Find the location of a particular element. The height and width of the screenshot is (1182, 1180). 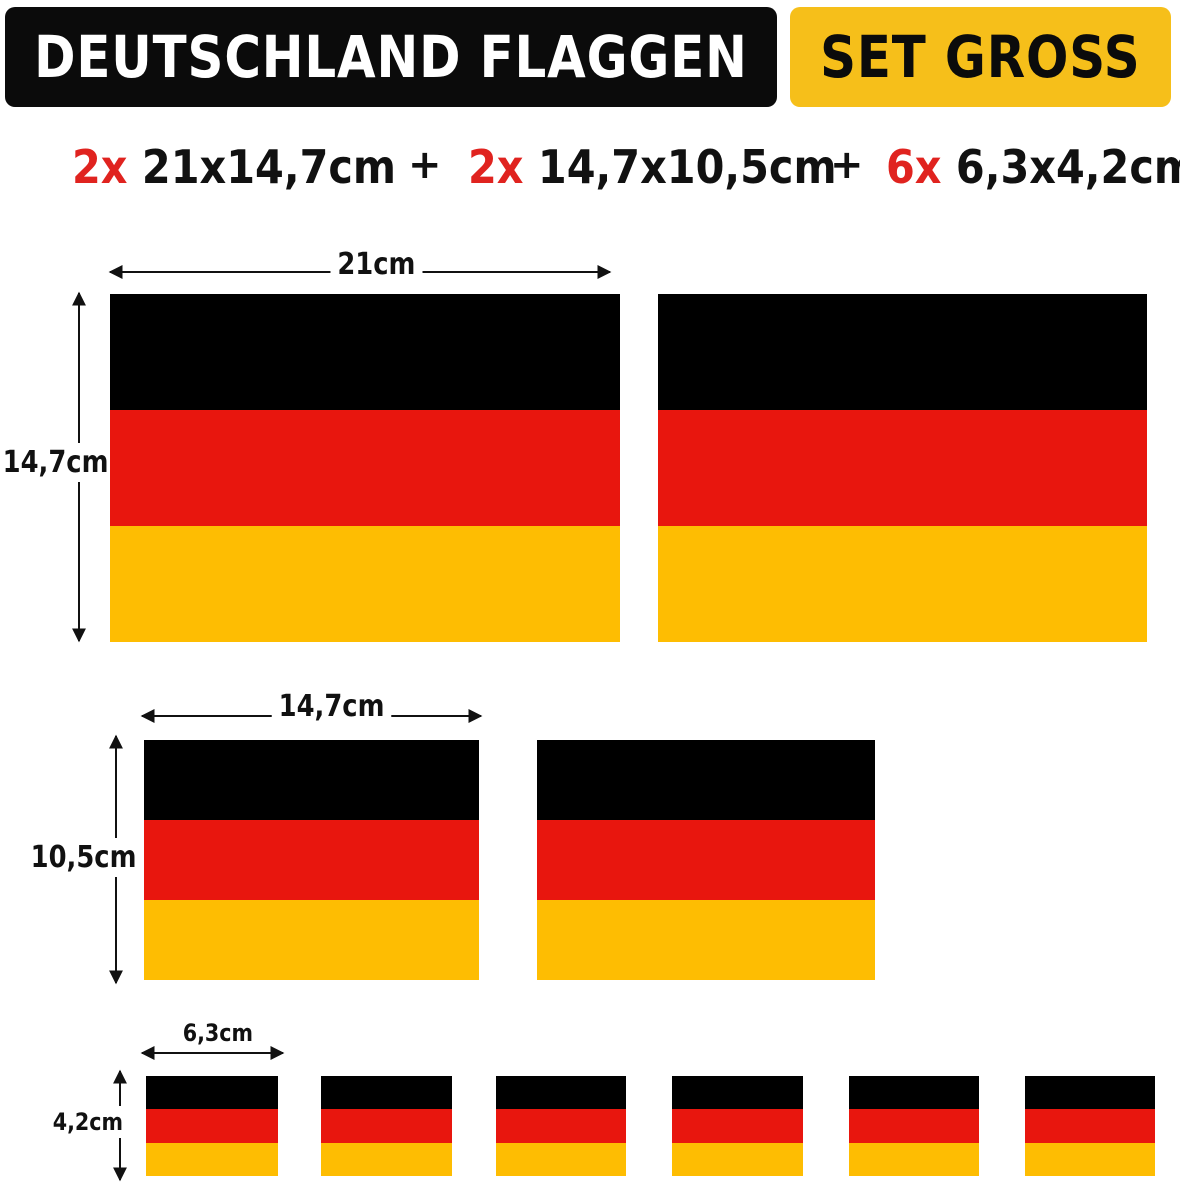

set-label: SET GROSS is located at coordinates (980, 57).